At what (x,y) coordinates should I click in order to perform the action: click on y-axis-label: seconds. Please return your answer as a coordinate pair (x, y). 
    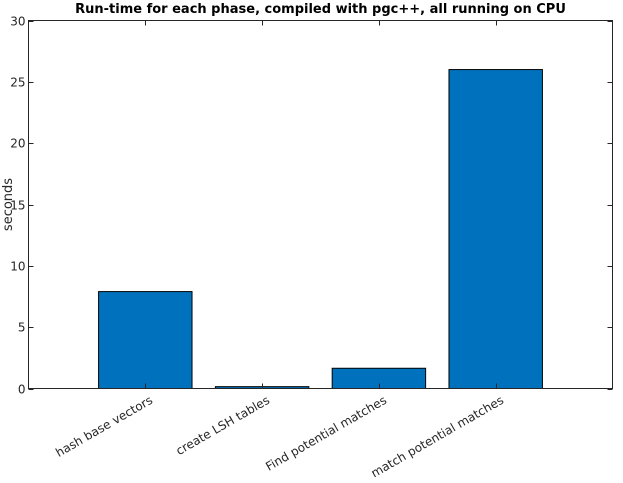
    Looking at the image, I should click on (8, 204).